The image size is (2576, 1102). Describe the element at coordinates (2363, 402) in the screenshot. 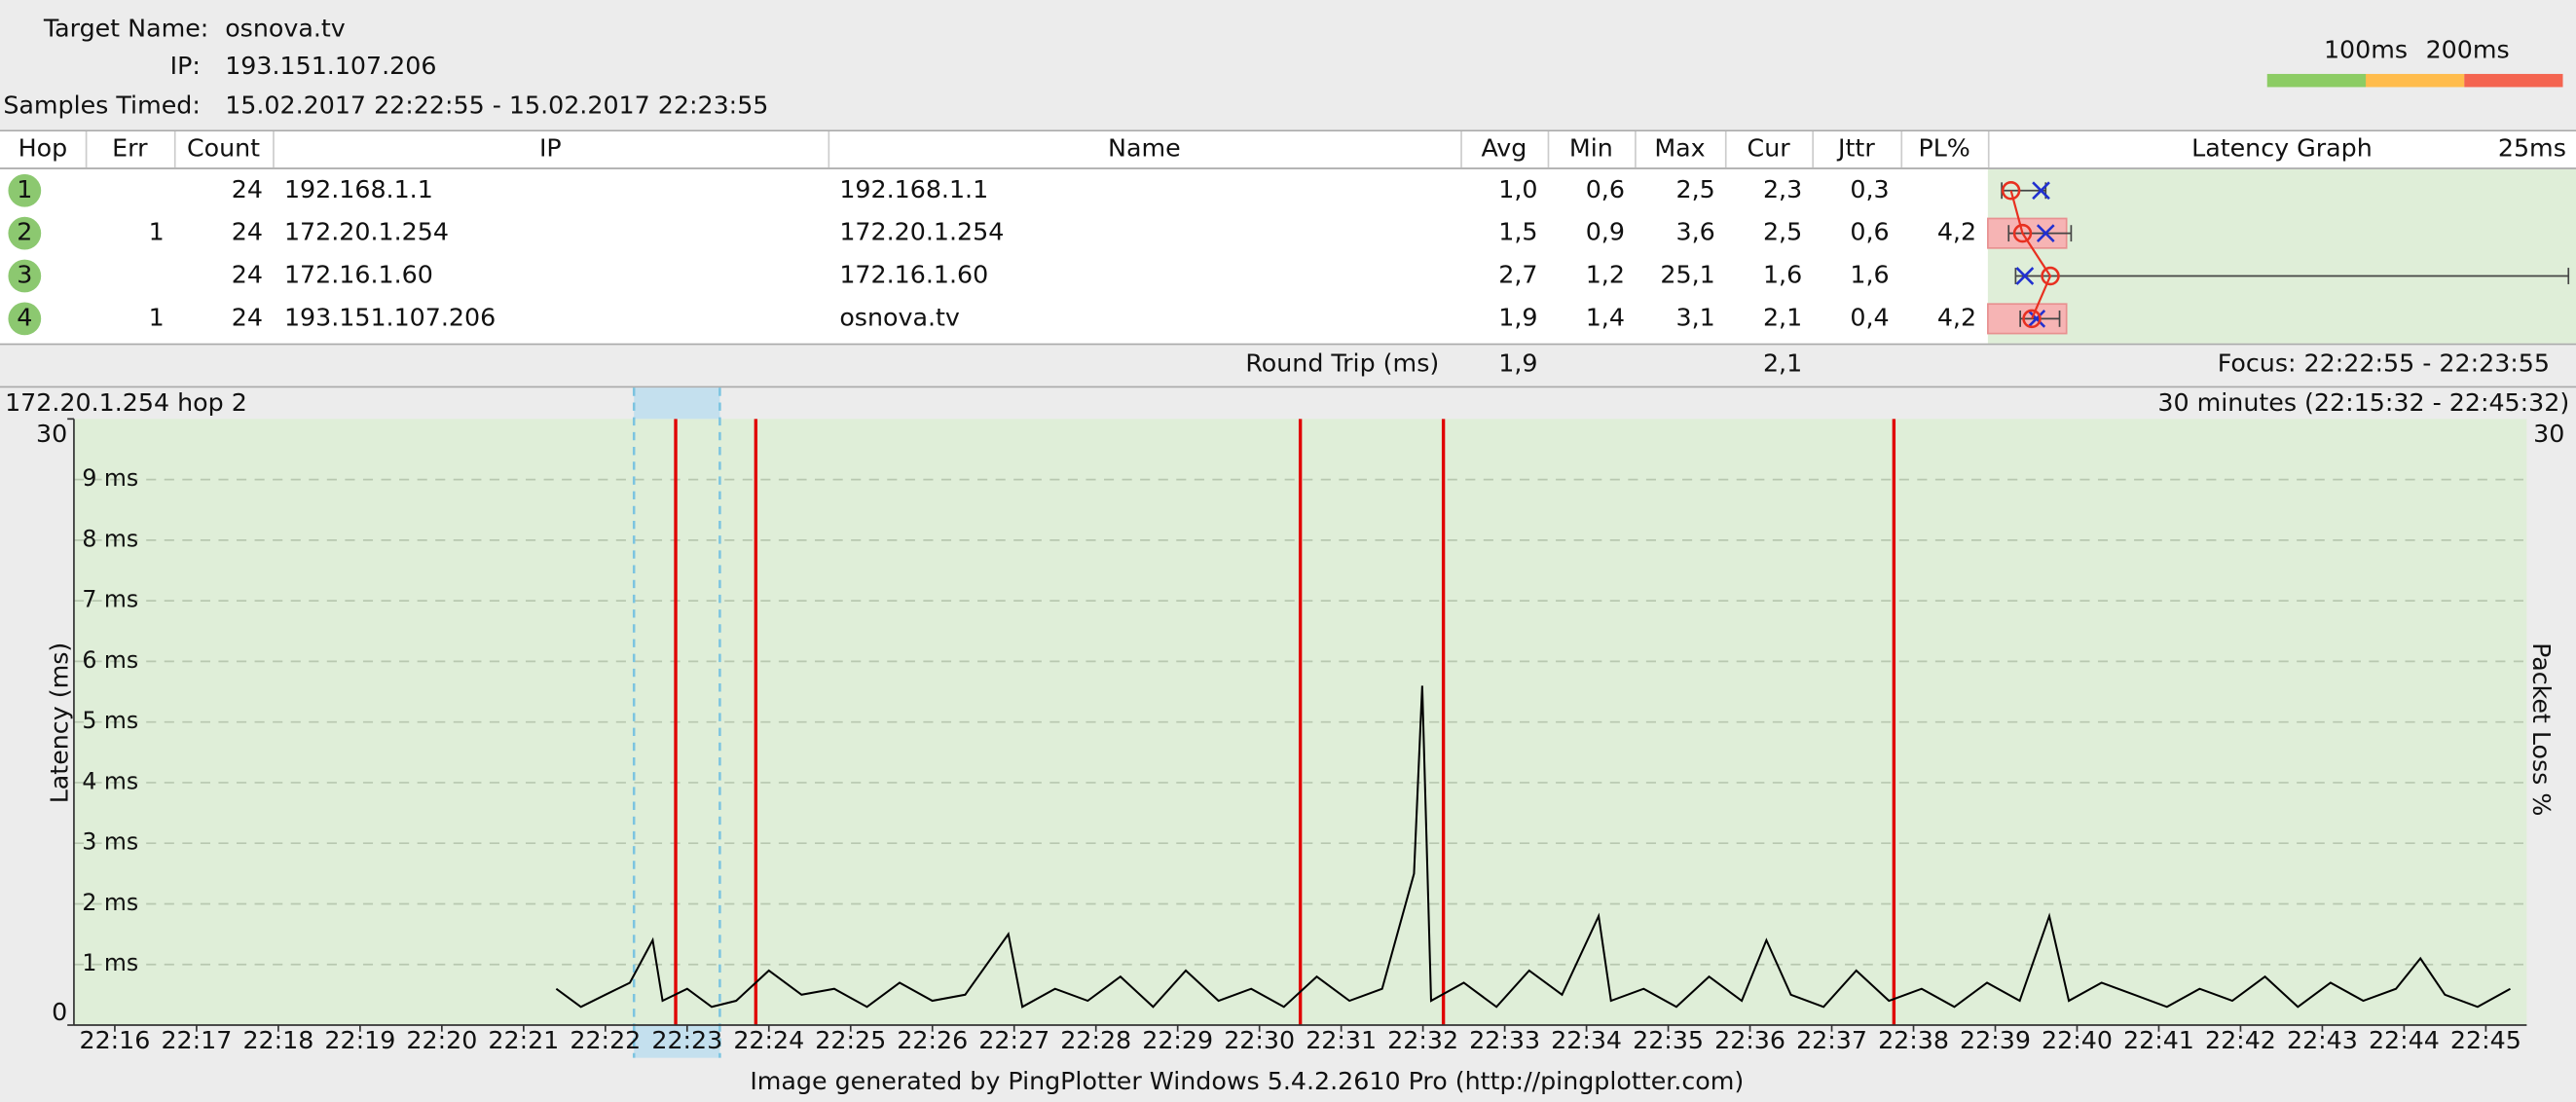

I see `chart-subtitle: 30 minutes (22:15:32 - 22:45:32)` at that location.